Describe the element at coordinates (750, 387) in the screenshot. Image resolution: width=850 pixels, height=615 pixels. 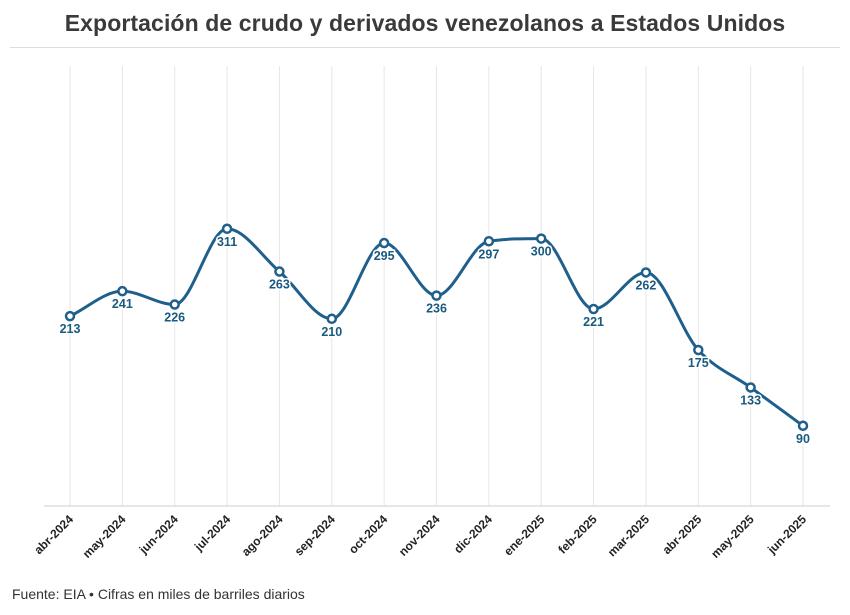
I see `data-point-may-2025` at that location.